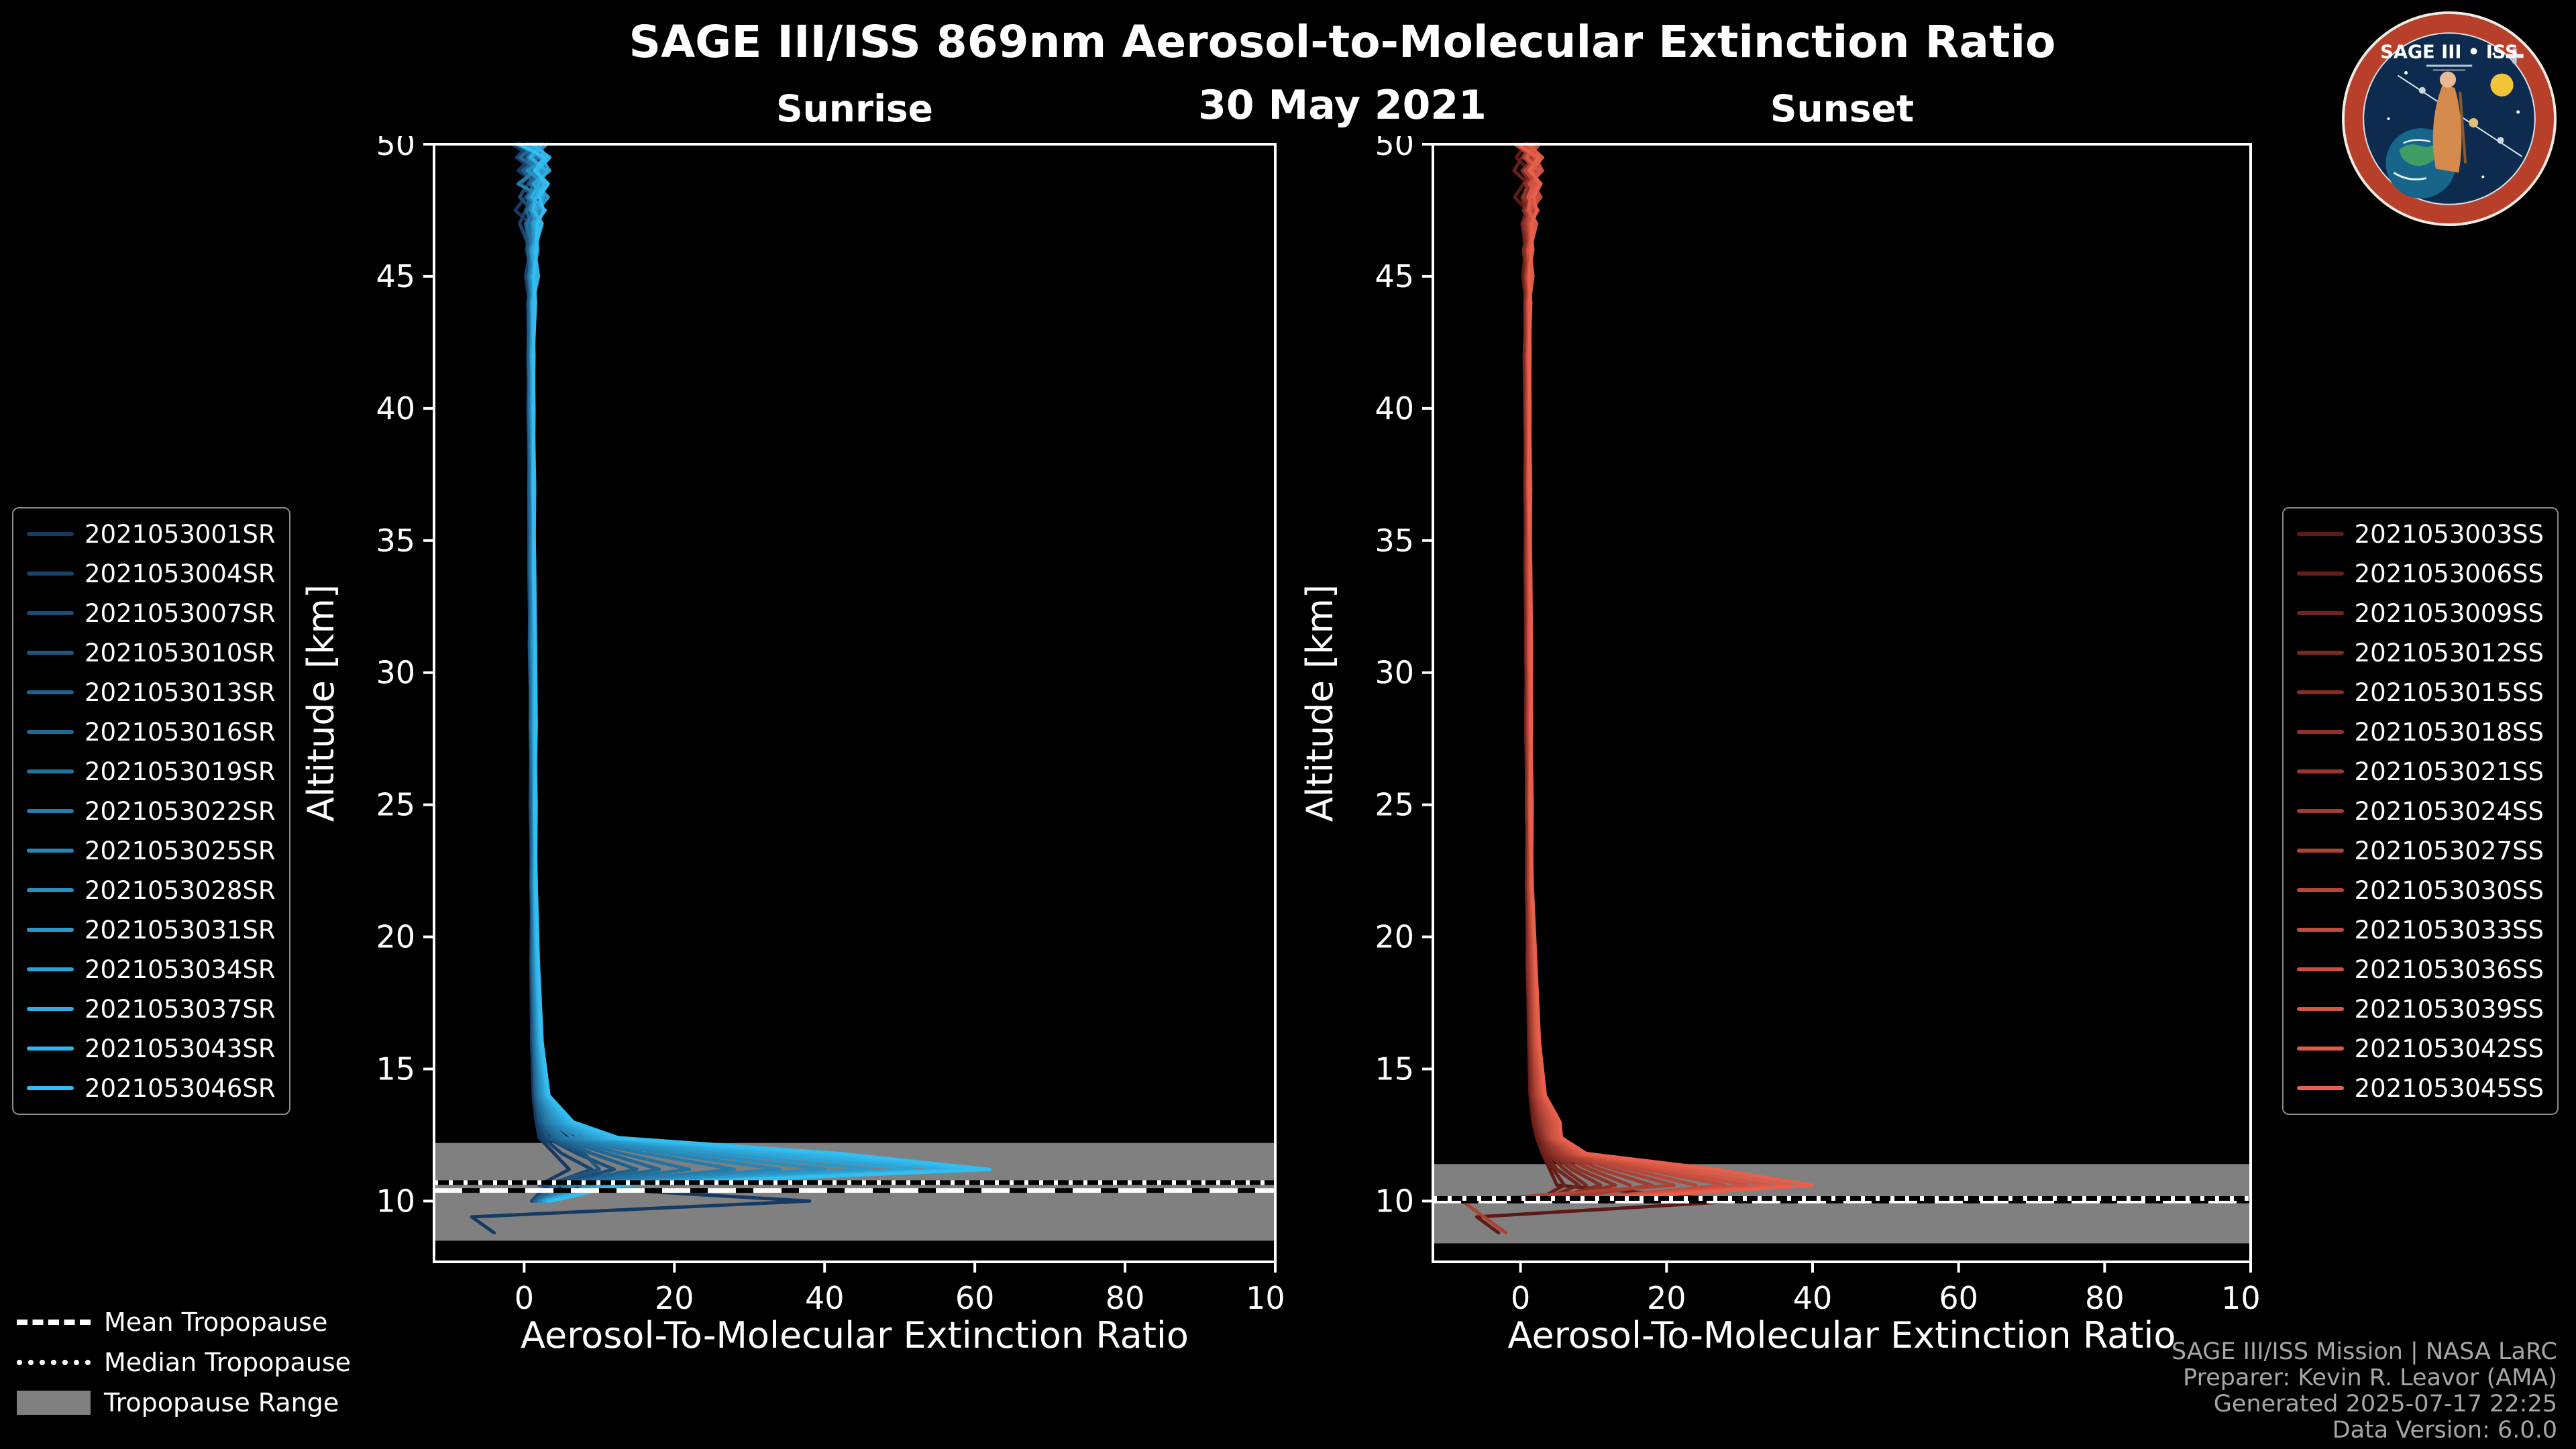 The image size is (2576, 1449). What do you see at coordinates (180, 771) in the screenshot?
I see `legend-label: 2021053019SR` at bounding box center [180, 771].